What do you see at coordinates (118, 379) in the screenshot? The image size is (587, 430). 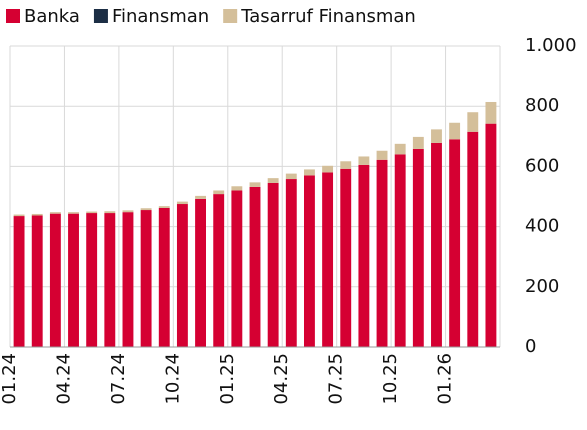 I see `x-tick-label: 07.24` at bounding box center [118, 379].